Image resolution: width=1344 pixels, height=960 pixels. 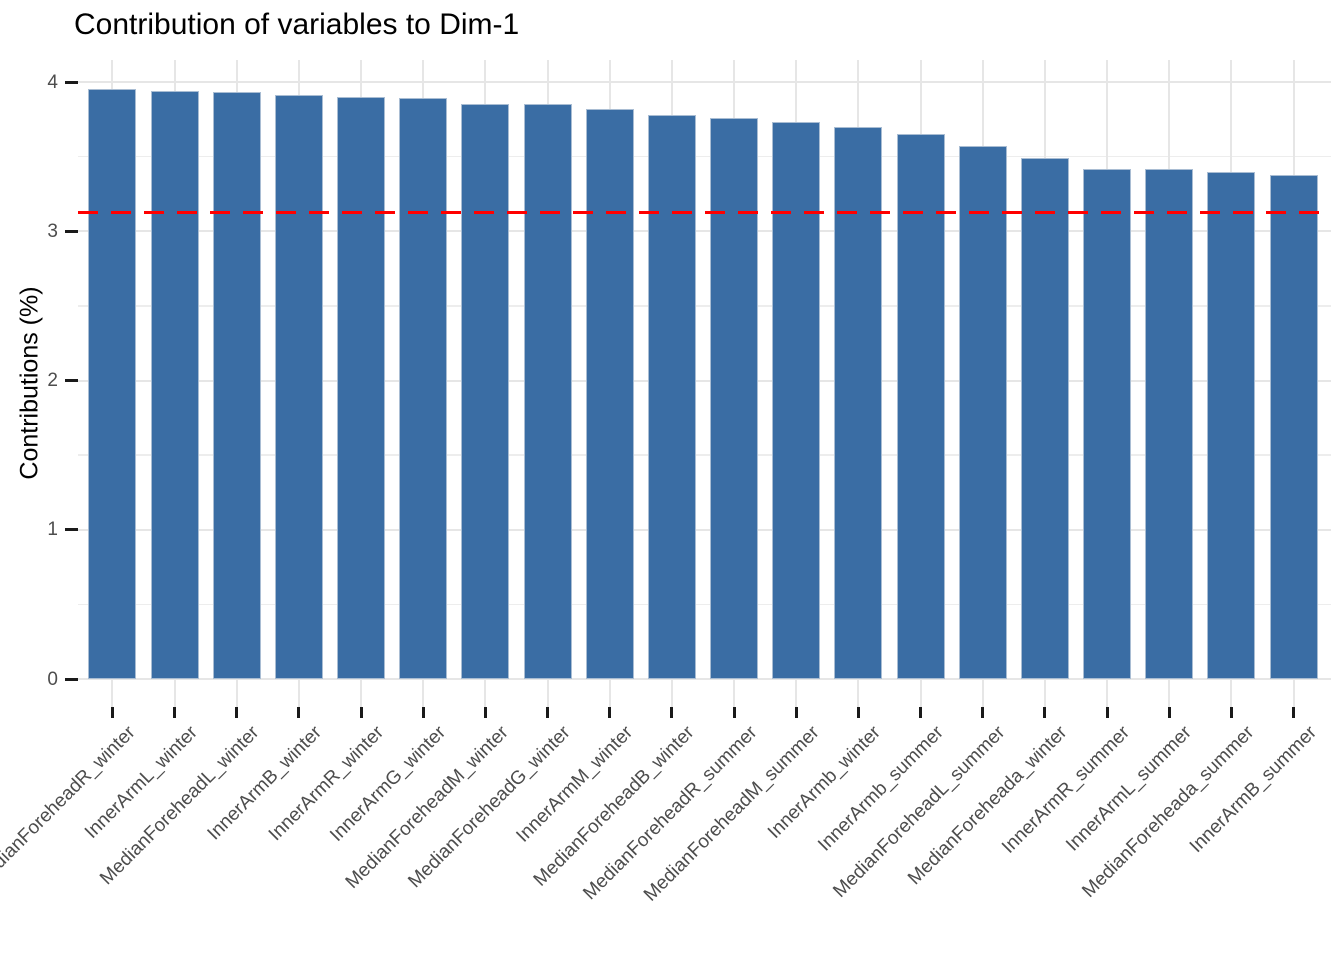 I want to click on y-tick-label: 2, so click(x=52, y=380).